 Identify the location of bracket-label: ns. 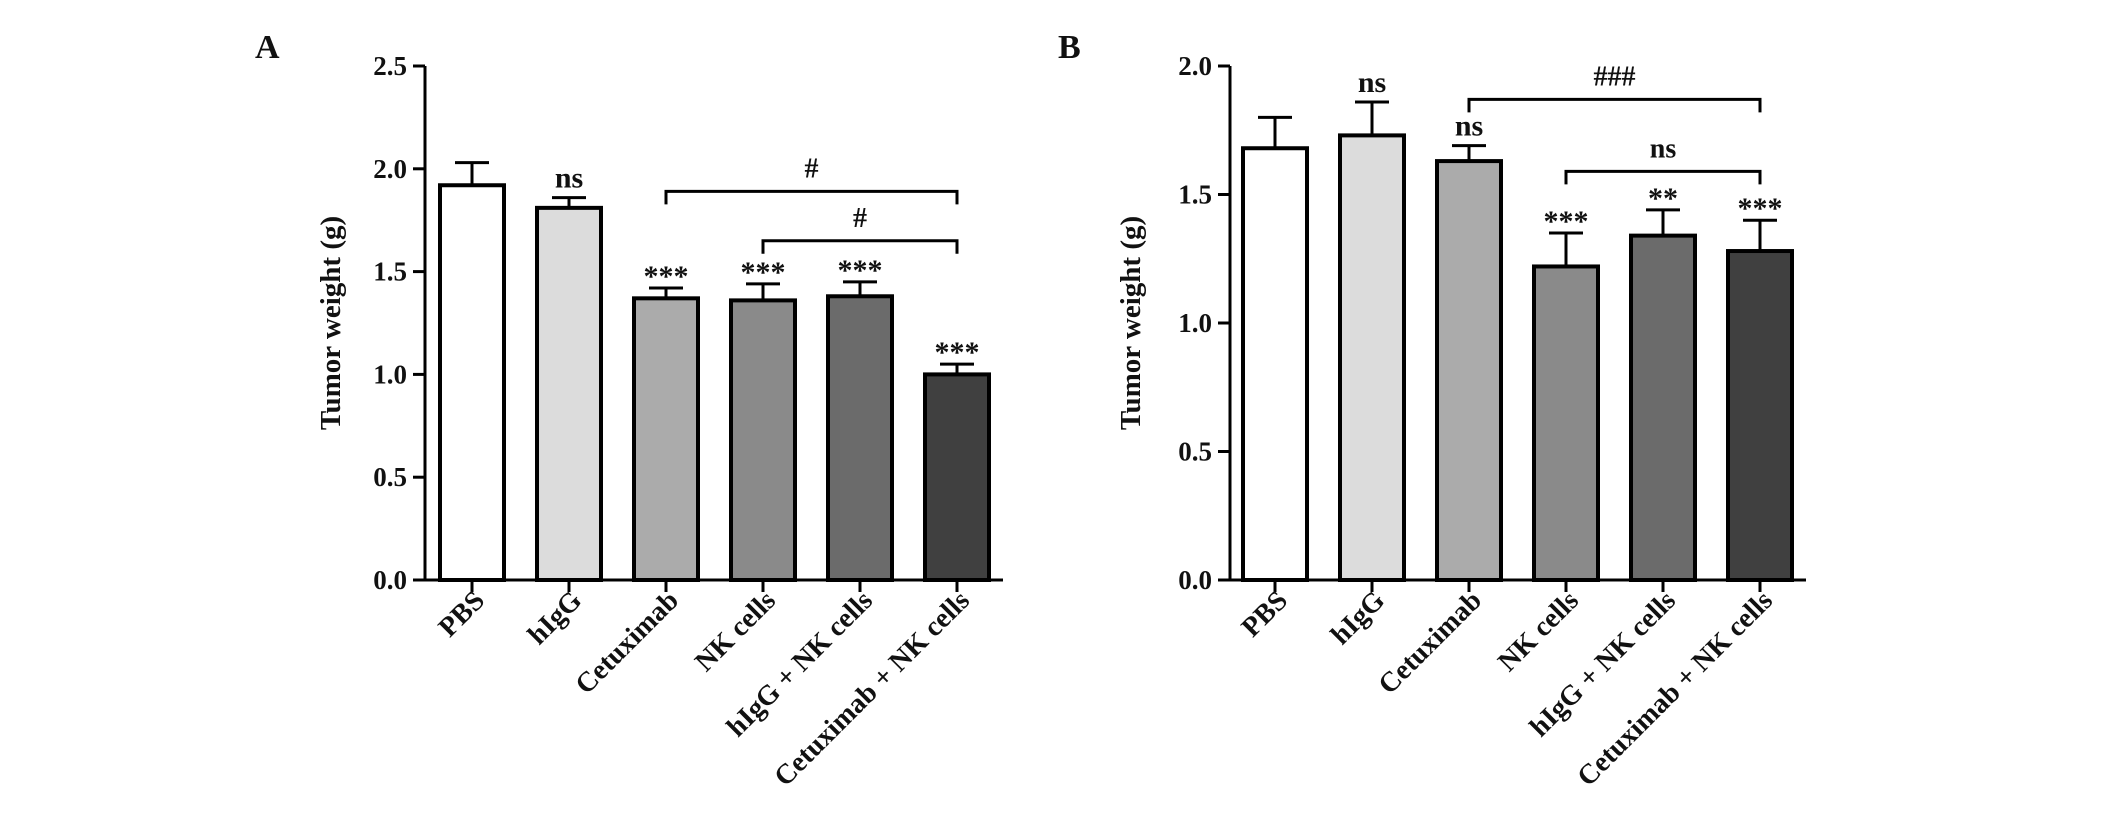
(1663, 148).